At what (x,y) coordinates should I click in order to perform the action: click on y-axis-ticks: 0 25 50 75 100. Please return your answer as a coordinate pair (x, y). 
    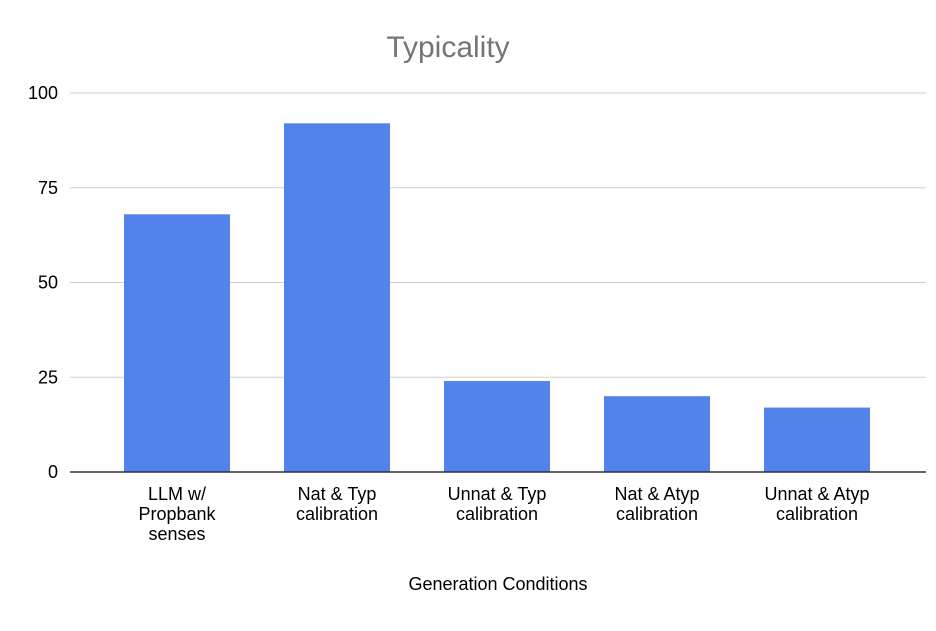
    Looking at the image, I should click on (43, 282).